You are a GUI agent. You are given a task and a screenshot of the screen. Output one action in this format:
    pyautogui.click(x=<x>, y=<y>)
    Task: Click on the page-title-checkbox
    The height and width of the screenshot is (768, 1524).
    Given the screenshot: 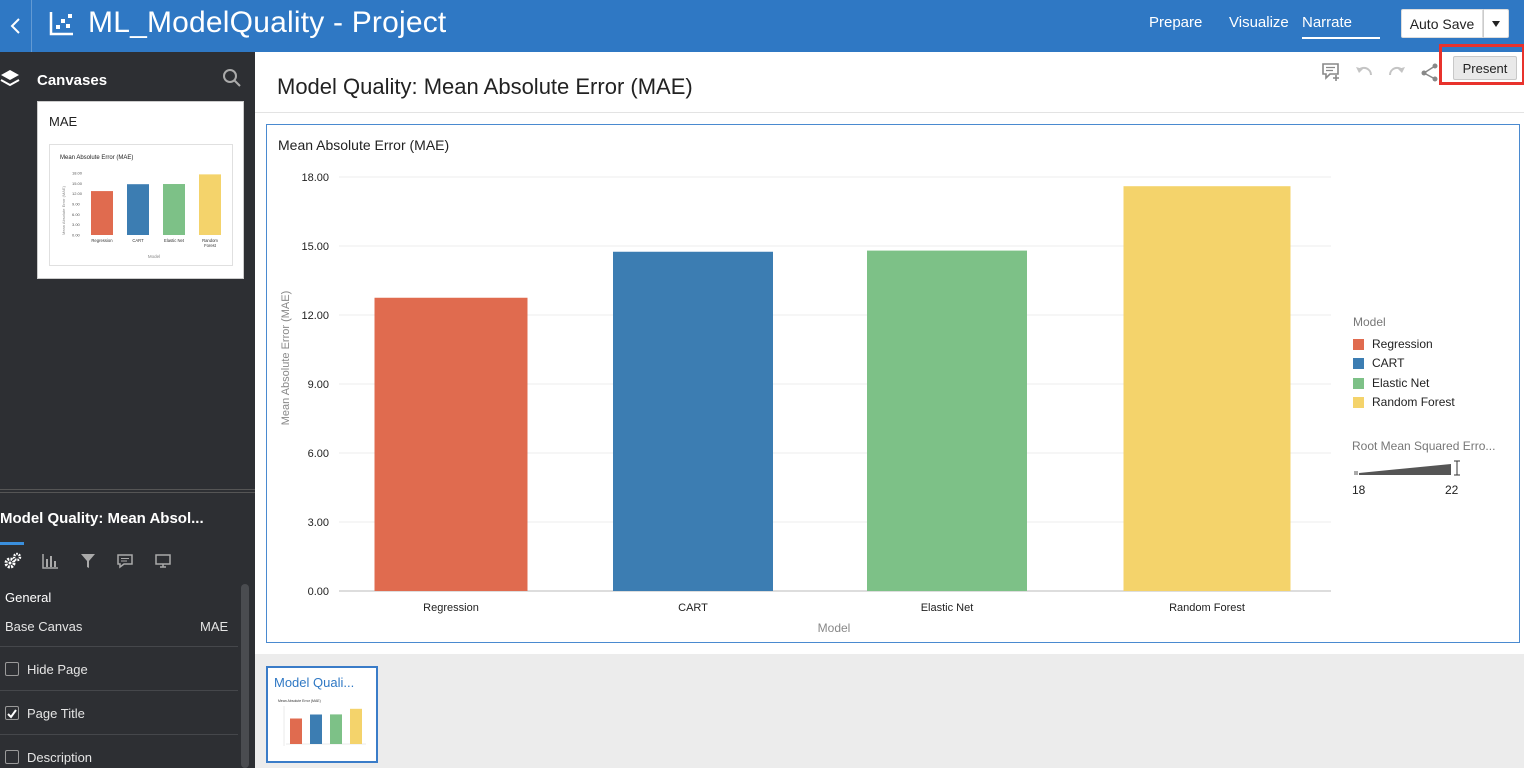 What is the action you would take?
    pyautogui.click(x=12, y=713)
    